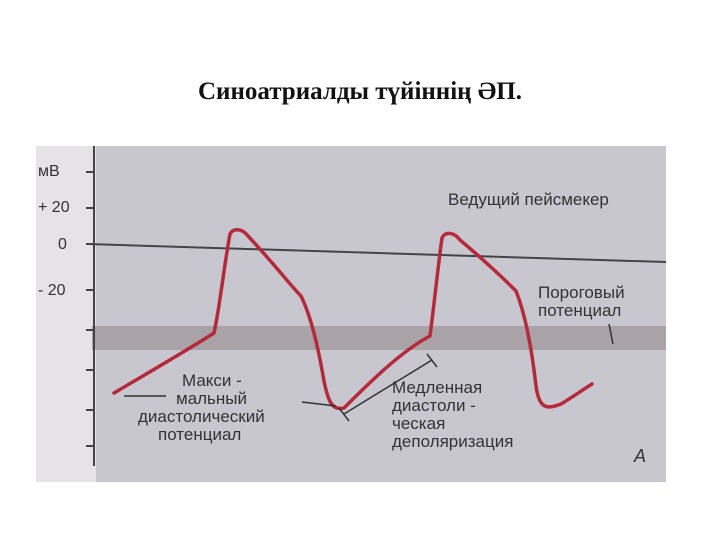 The width and height of the screenshot is (720, 540). What do you see at coordinates (581, 292) in the screenshot?
I see `threshold-label-line1: Пороговый` at bounding box center [581, 292].